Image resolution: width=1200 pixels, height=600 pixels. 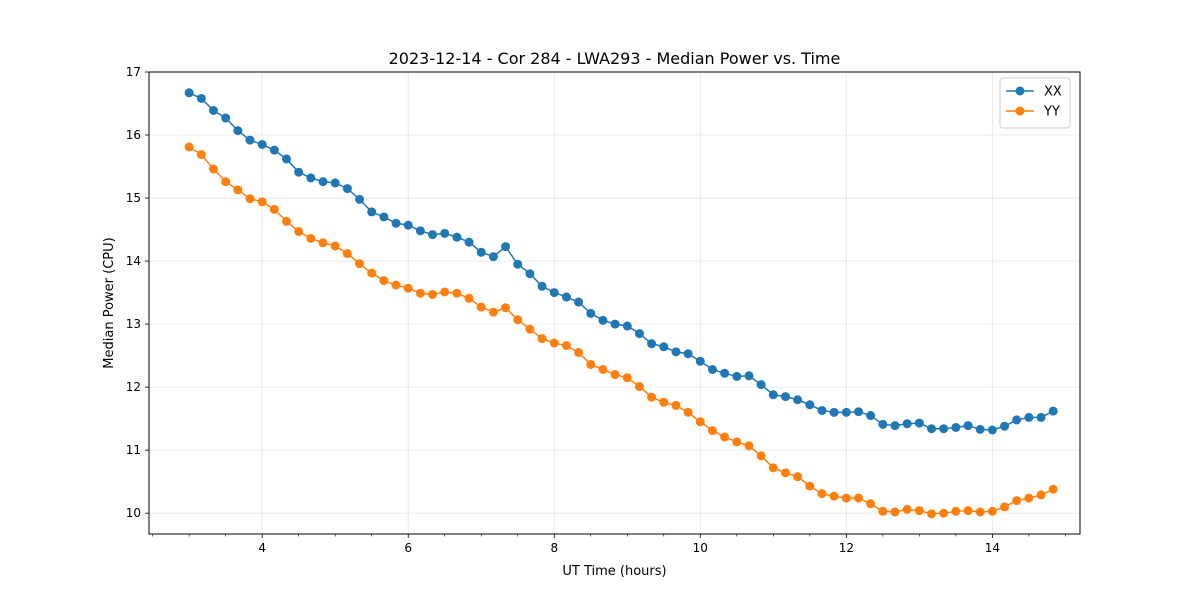 I want to click on legend-yy-label: YY, so click(x=1051, y=112).